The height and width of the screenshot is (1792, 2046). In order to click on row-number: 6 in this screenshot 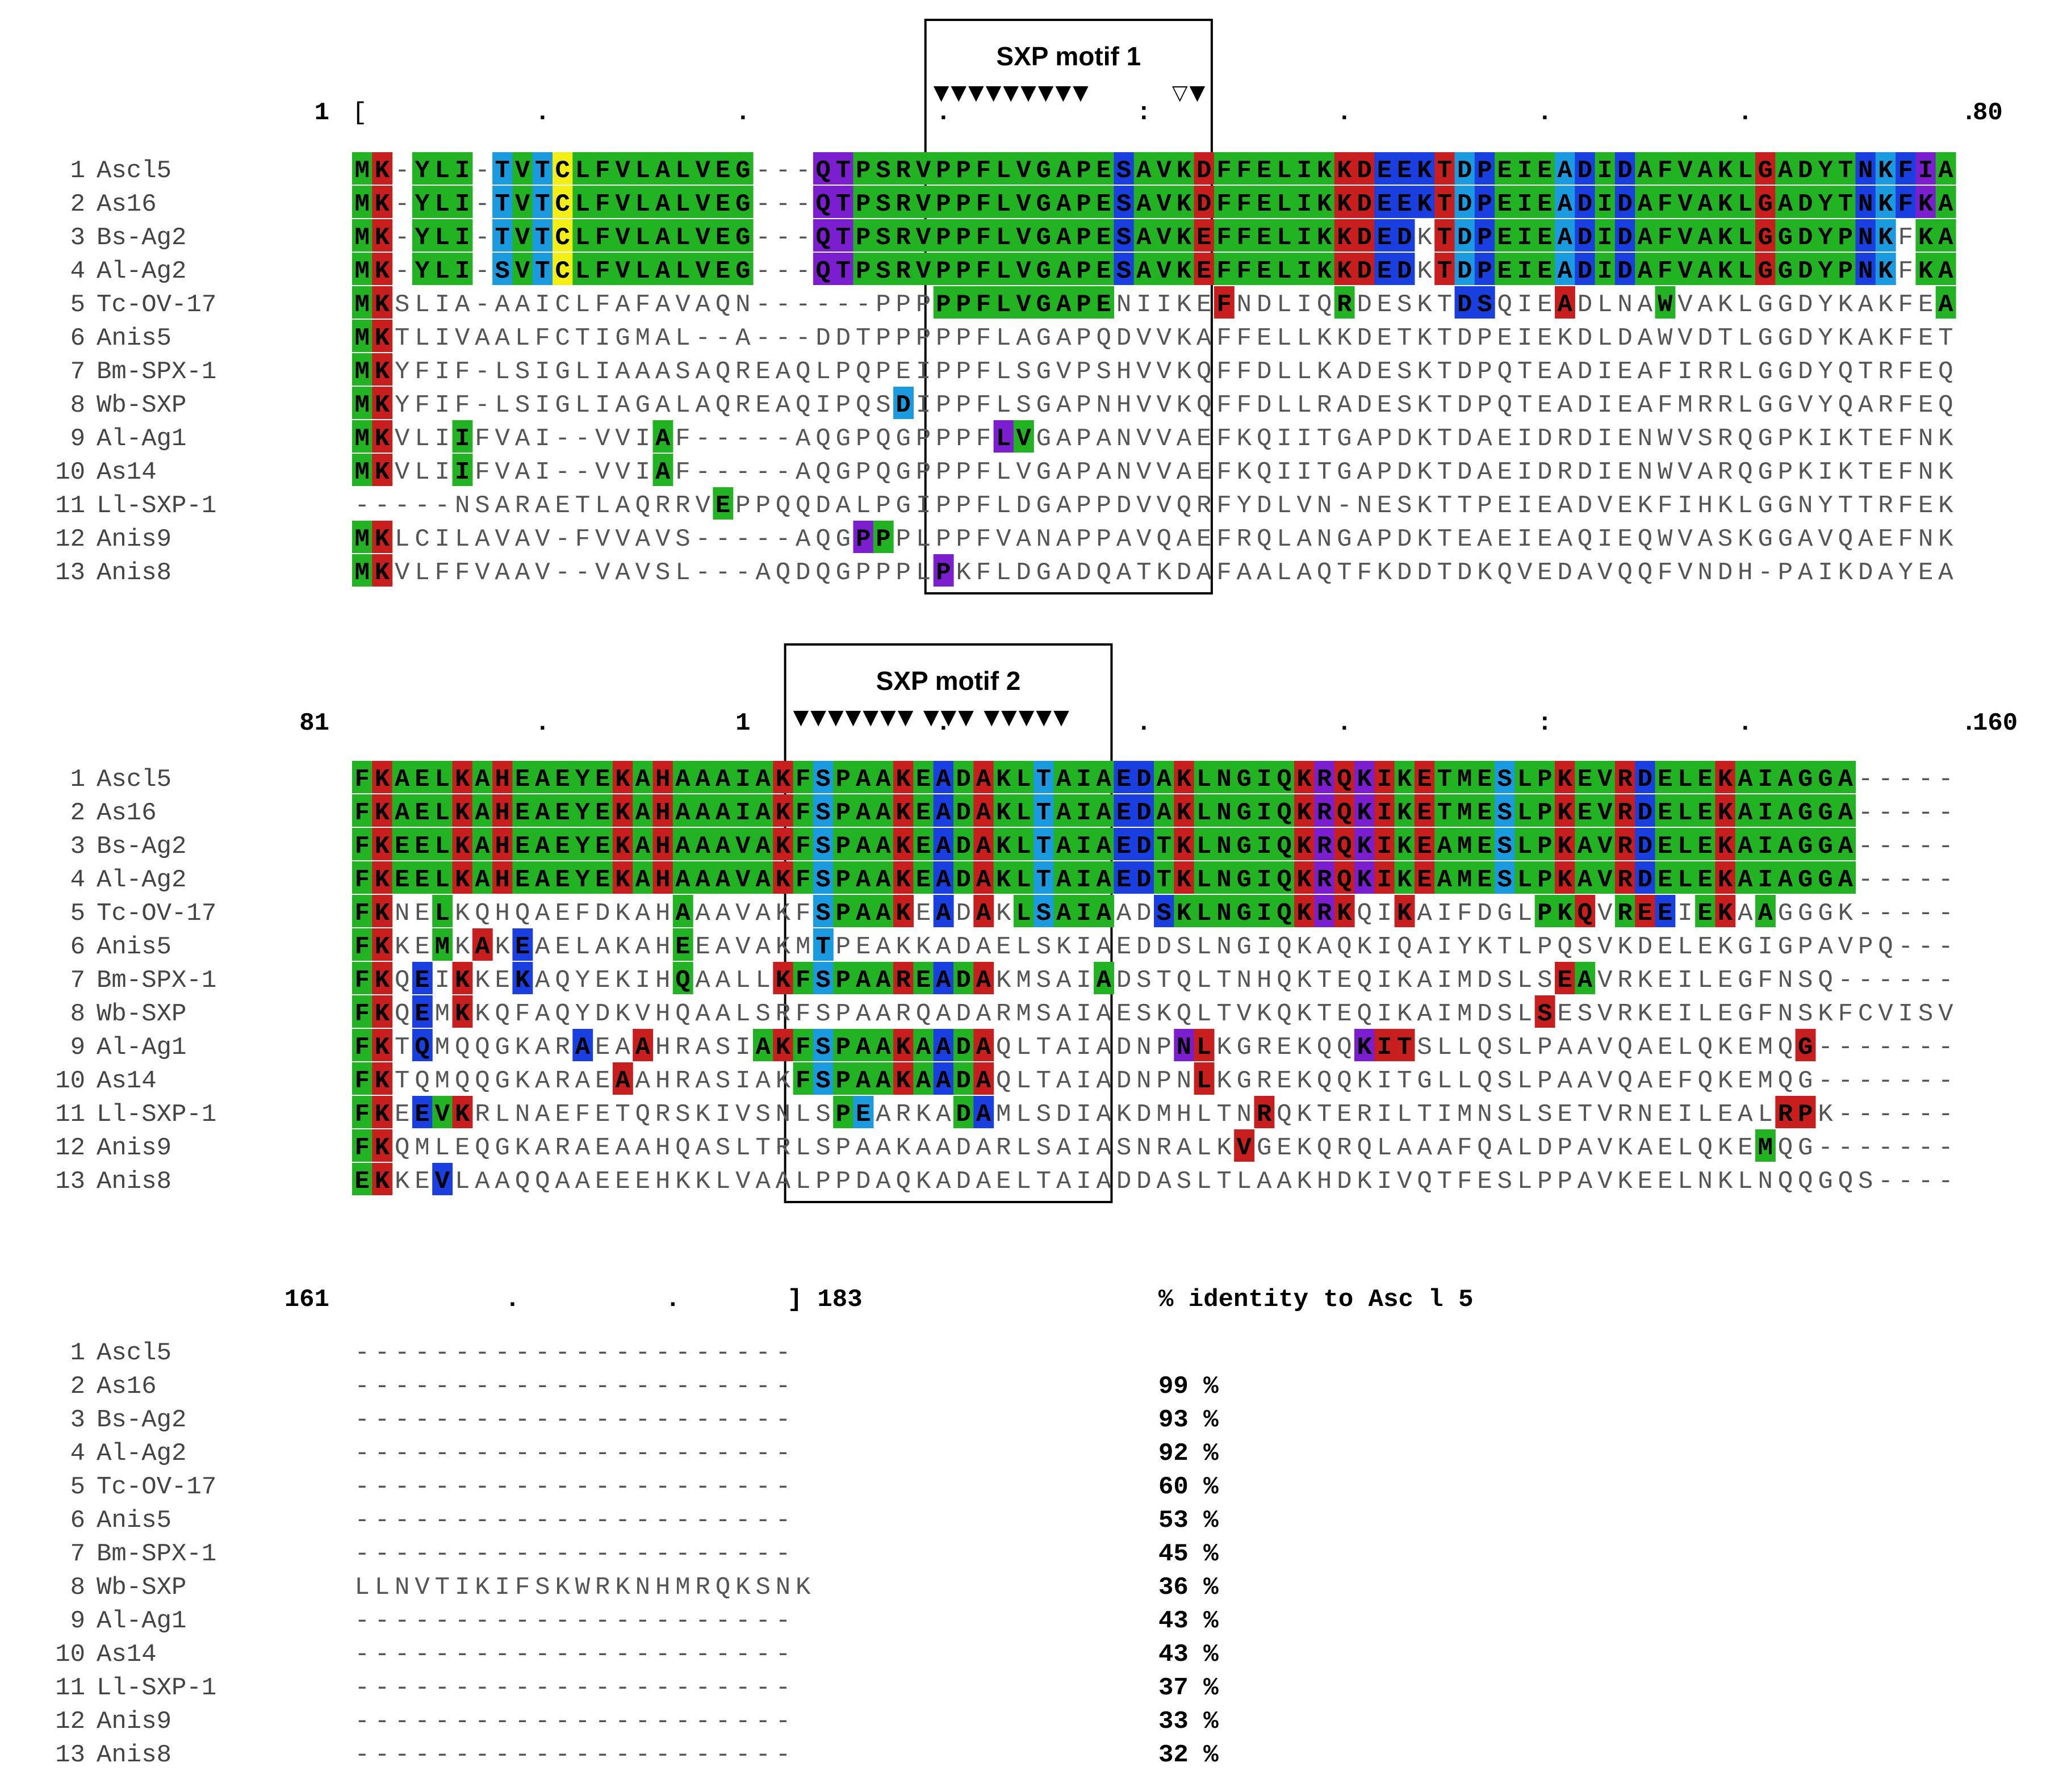, I will do `click(77, 947)`.